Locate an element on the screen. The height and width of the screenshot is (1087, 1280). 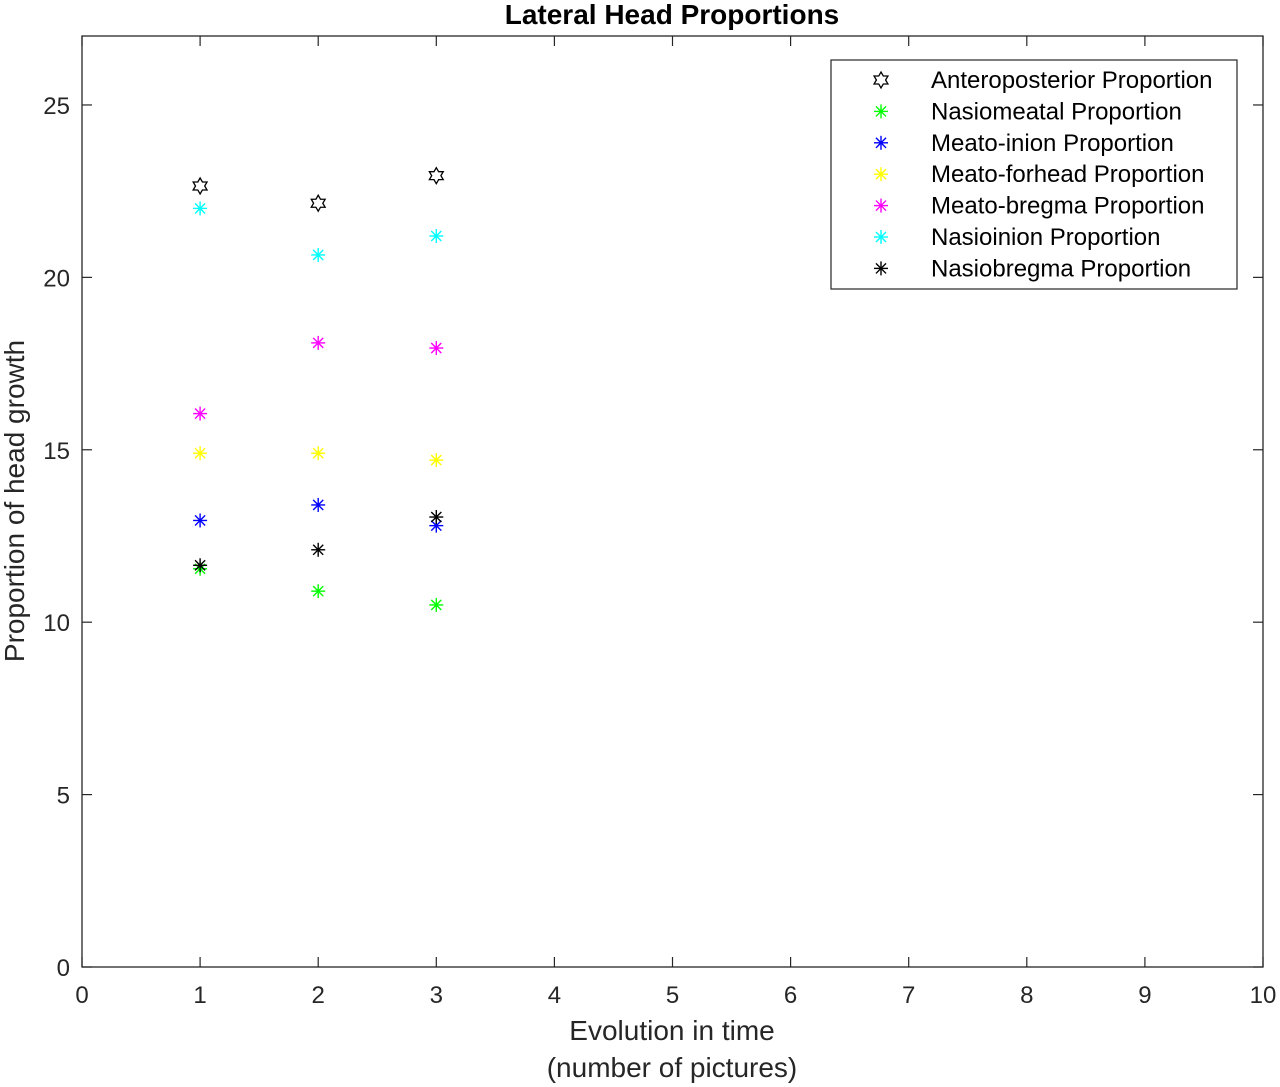
y-tick-label: 20 is located at coordinates (56, 278).